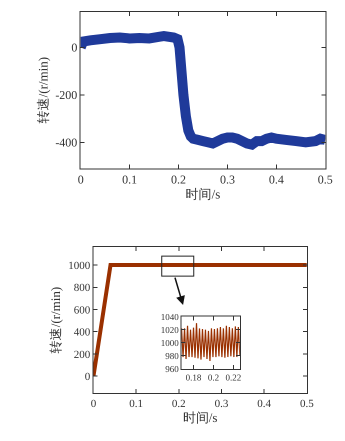 The height and width of the screenshot is (441, 345). I want to click on y-tick-label: 1020, so click(170, 329).